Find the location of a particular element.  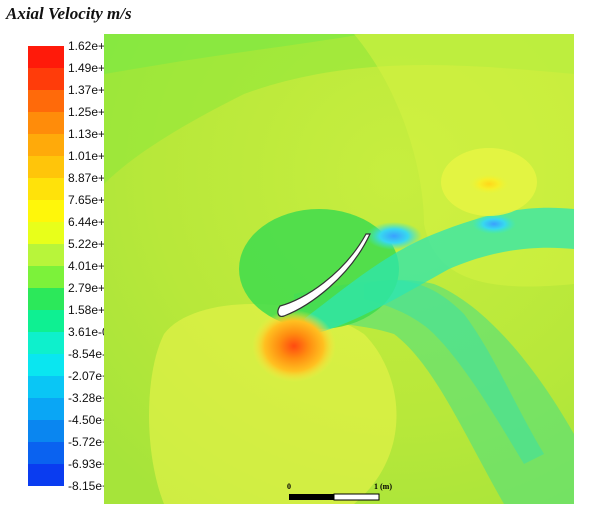

wake-core-region is located at coordinates (454, 372).